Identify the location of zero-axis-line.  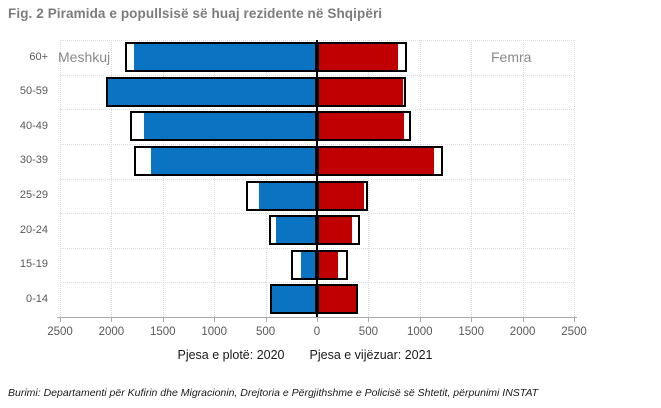
(317, 178).